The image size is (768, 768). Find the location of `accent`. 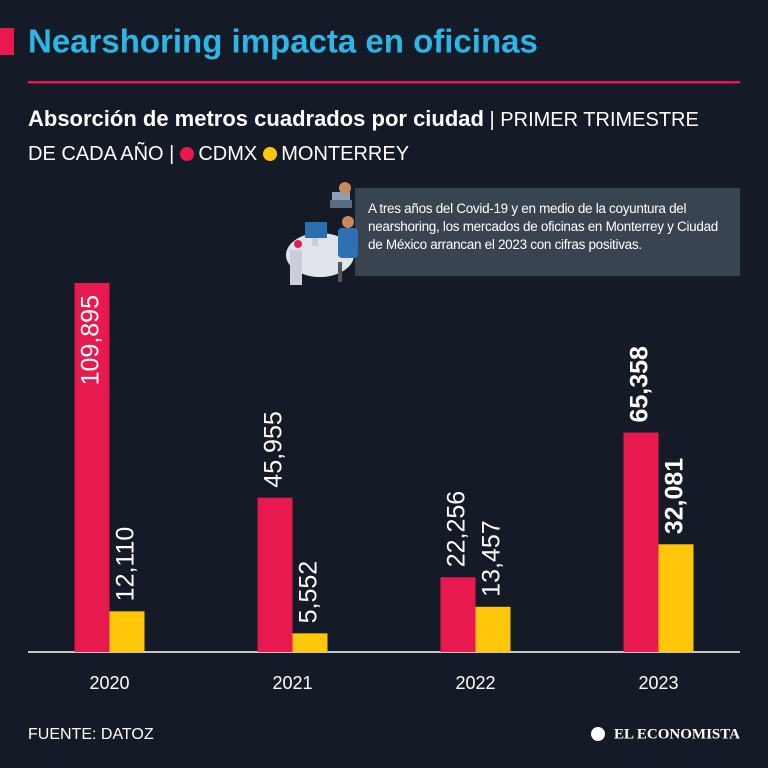

accent is located at coordinates (7, 41).